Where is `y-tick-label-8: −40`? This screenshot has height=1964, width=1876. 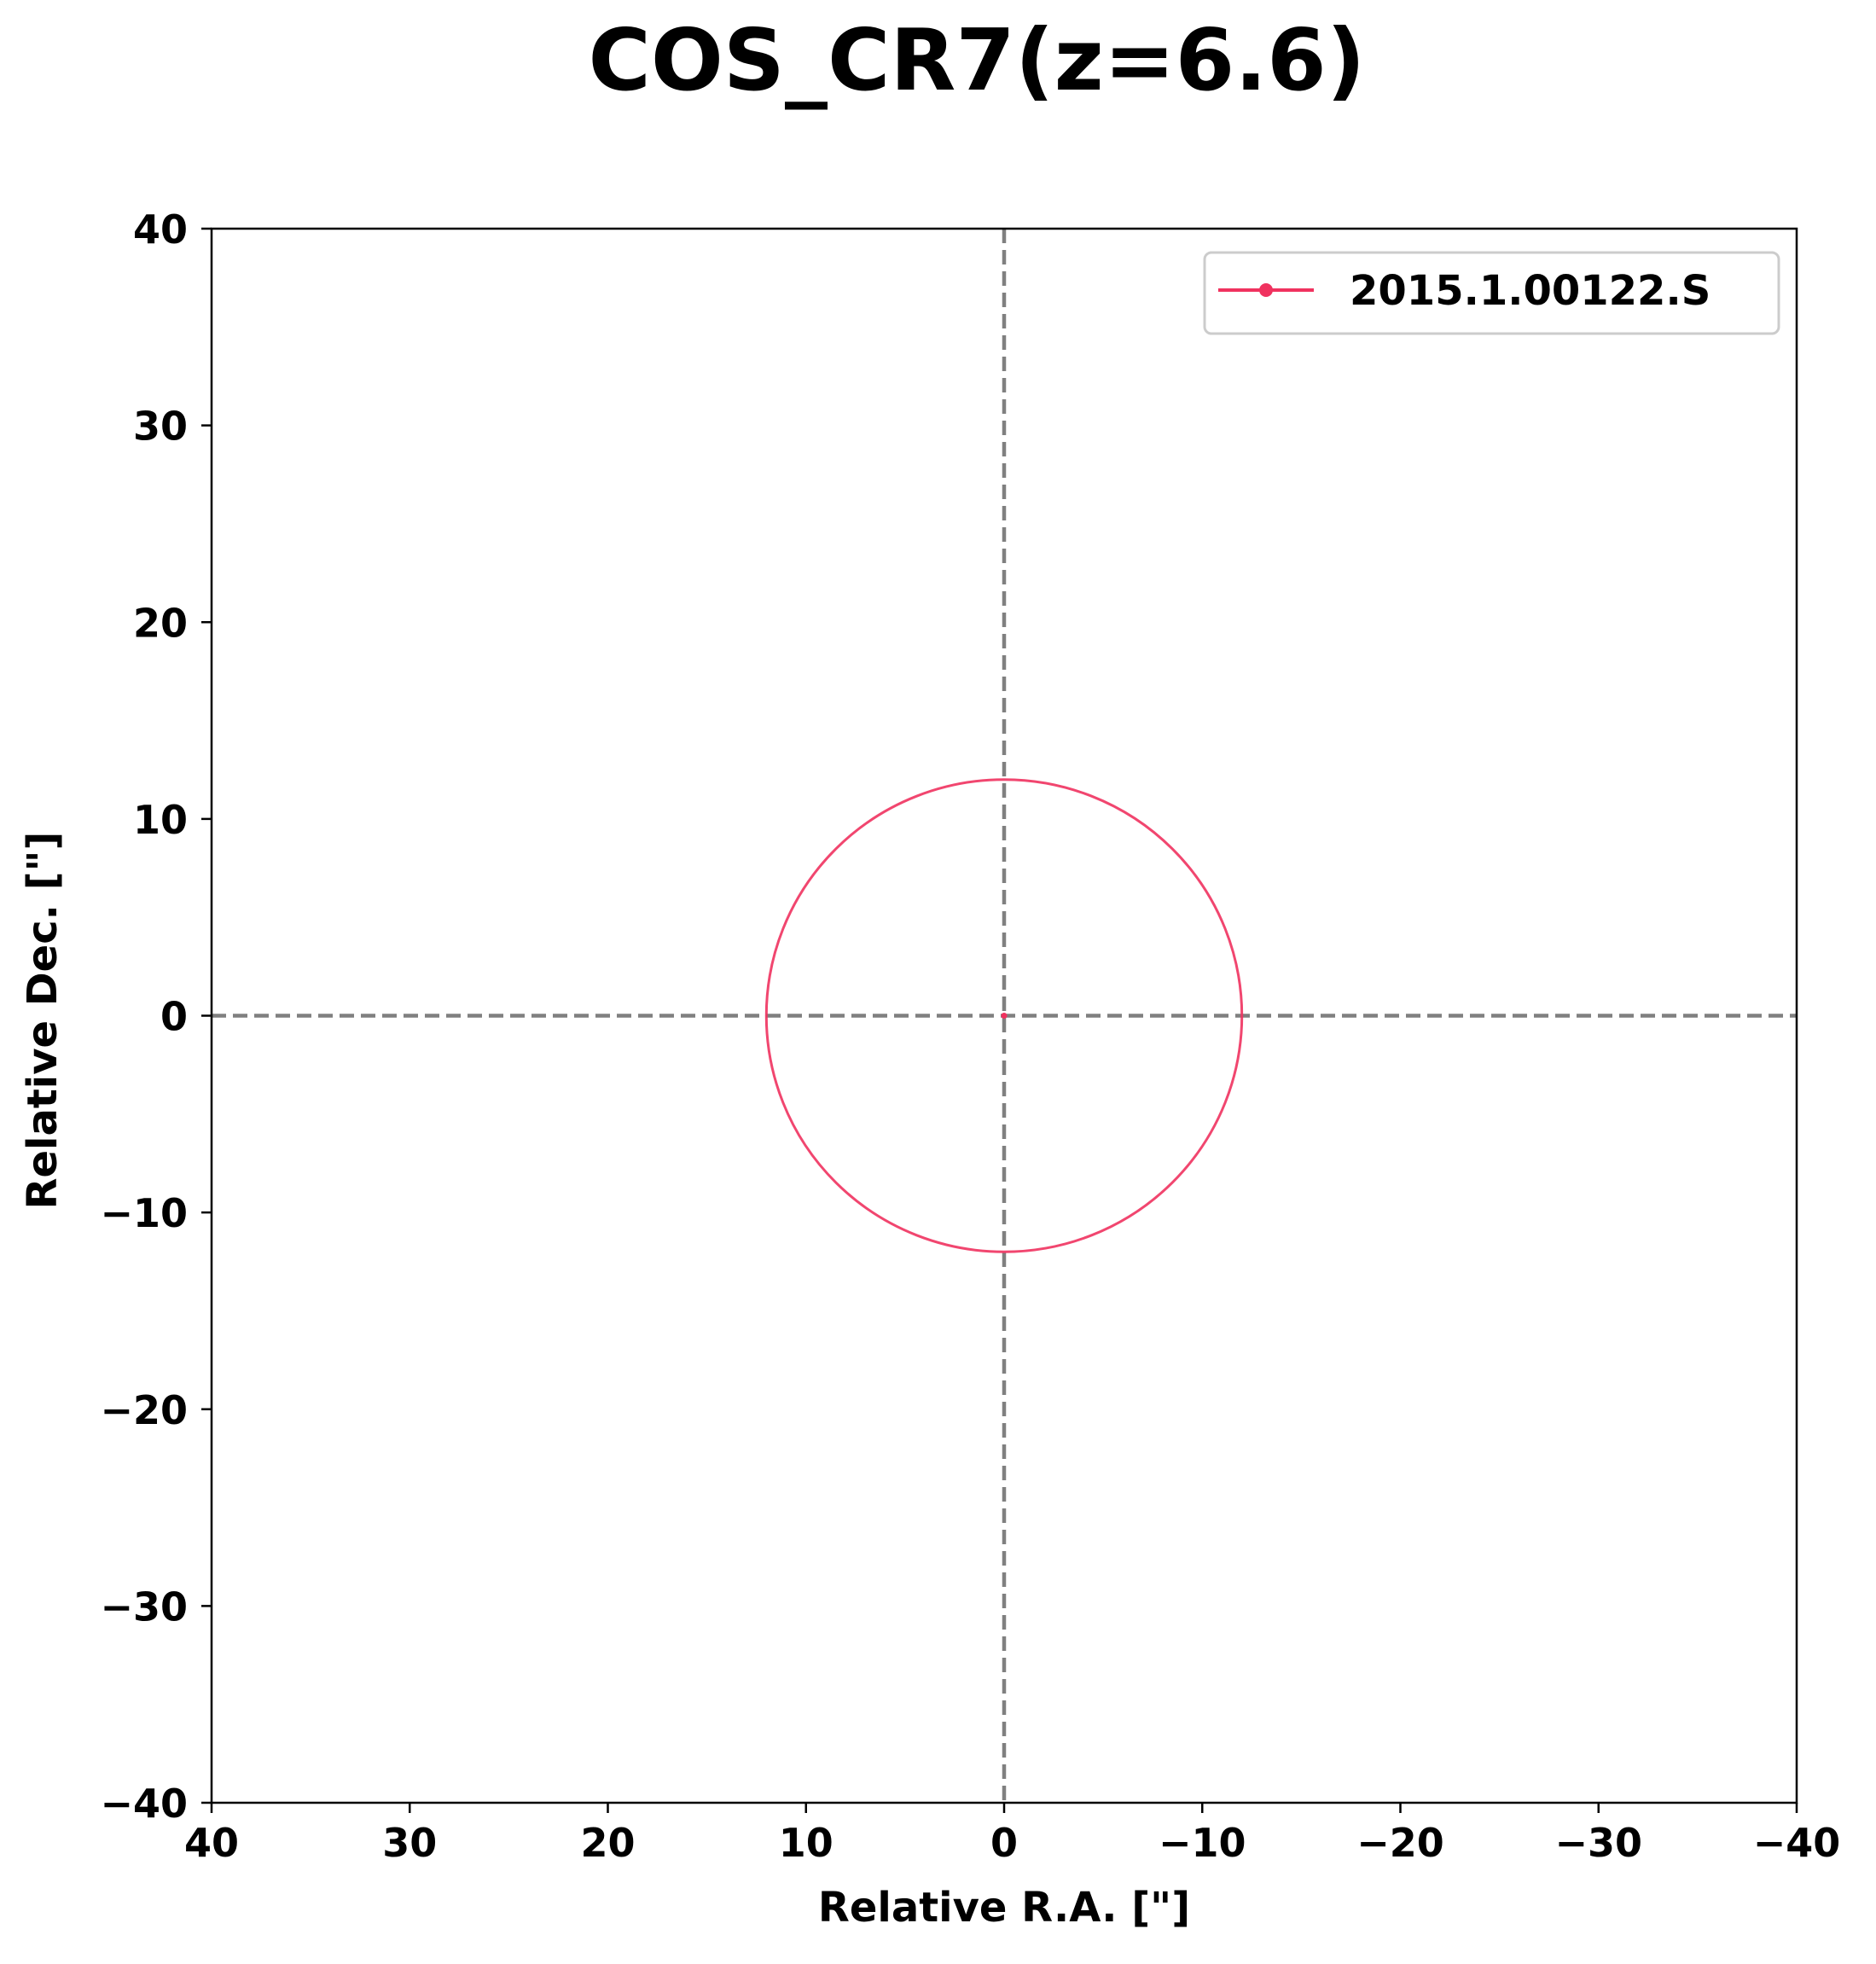
y-tick-label-8: −40 is located at coordinates (144, 1804).